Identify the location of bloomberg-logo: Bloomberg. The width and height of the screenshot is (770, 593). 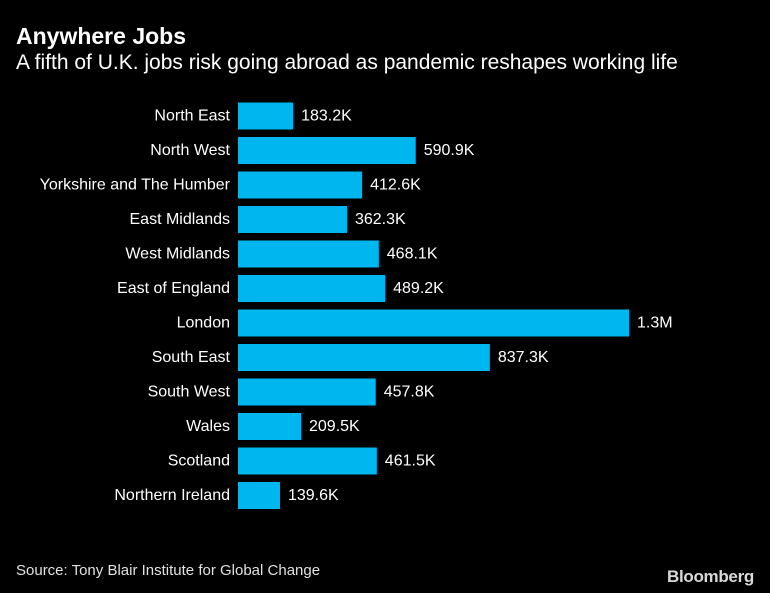
(710, 576).